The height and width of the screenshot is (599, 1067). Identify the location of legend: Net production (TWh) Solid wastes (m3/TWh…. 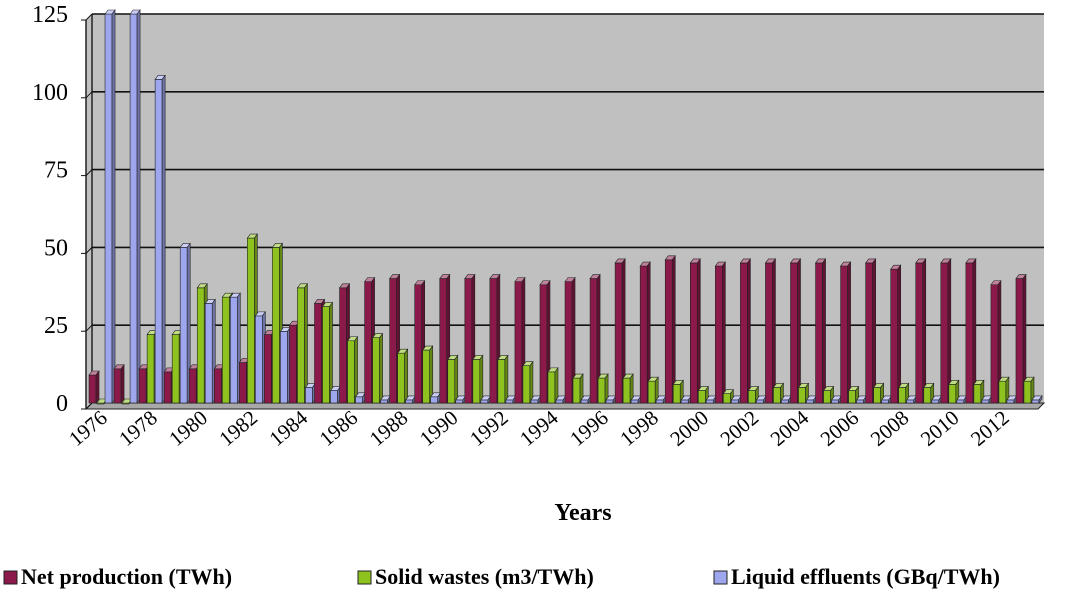
(501, 576).